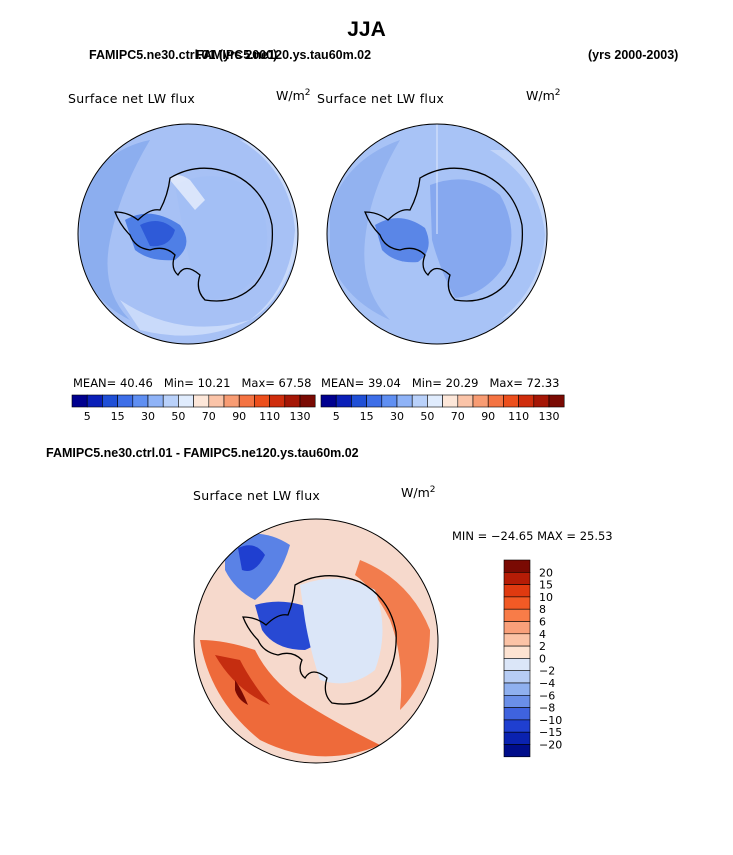 The width and height of the screenshot is (733, 855). Describe the element at coordinates (132, 98) in the screenshot. I see `panel-left-title: Surface net LW flux` at that location.